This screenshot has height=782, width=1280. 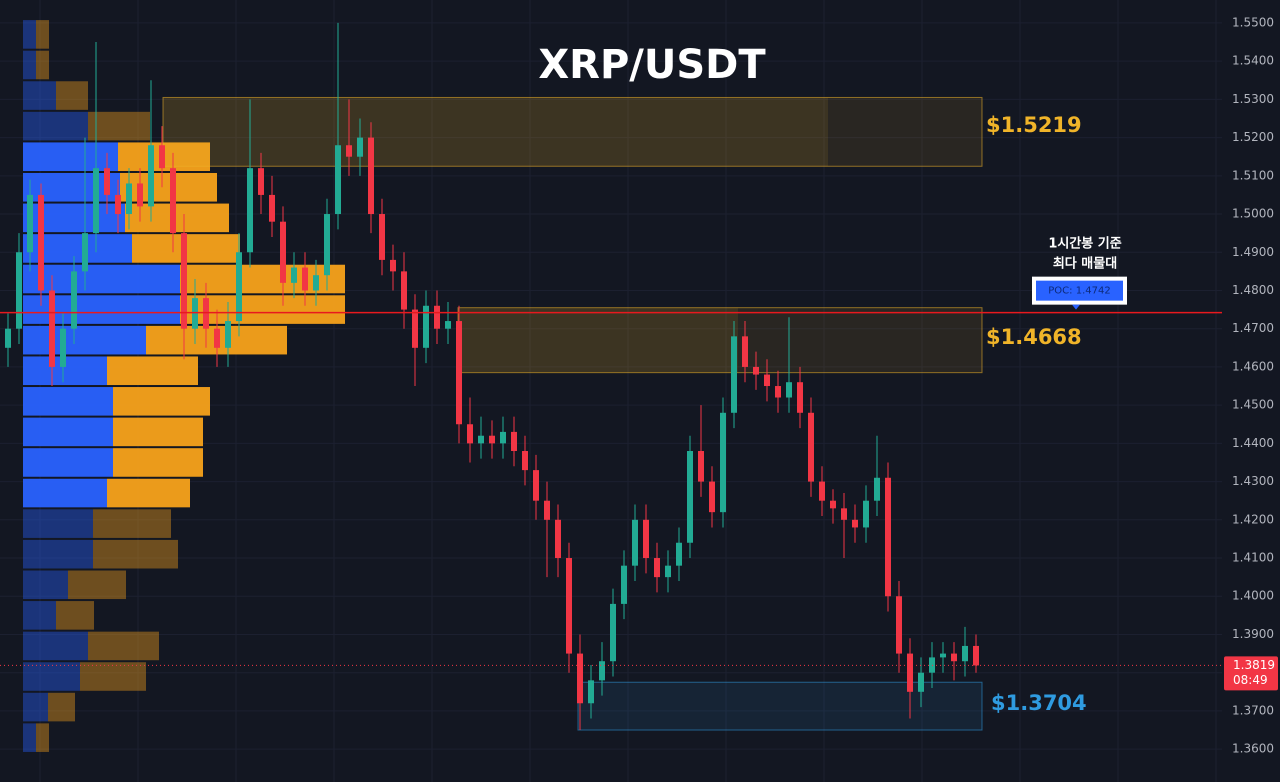 I want to click on chart-title: XRP/USDT, so click(x=652, y=65).